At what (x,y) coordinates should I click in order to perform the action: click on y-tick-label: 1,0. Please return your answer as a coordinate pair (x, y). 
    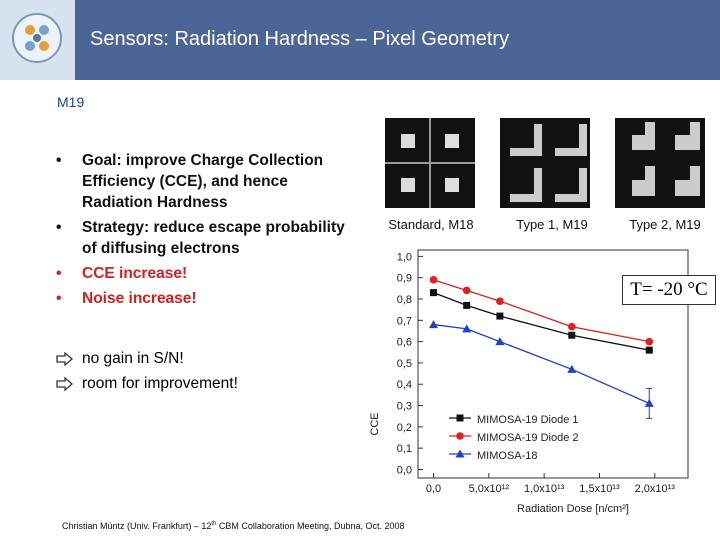
    Looking at the image, I should click on (404, 257).